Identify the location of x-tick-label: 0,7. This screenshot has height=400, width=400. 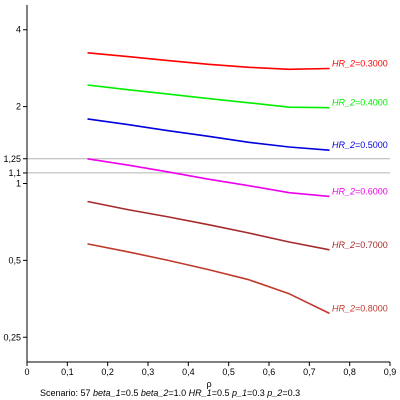
(309, 372).